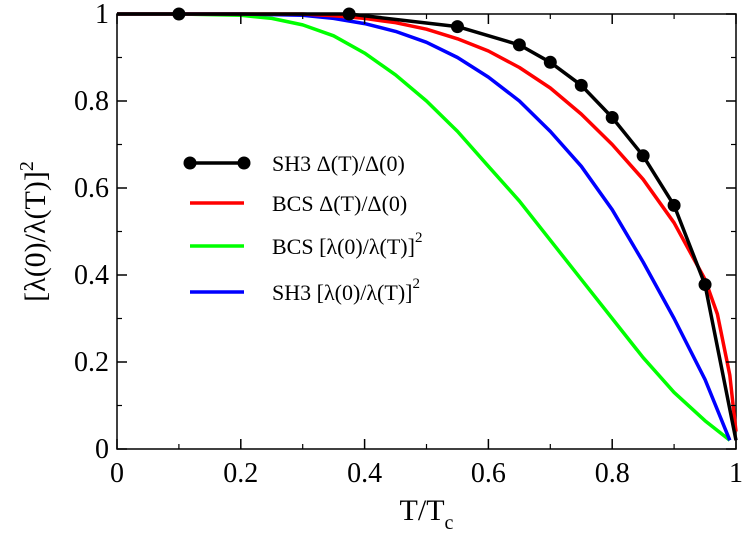 This screenshot has height=545, width=747. Describe the element at coordinates (117, 473) in the screenshot. I see `x-tick-label: 0` at that location.